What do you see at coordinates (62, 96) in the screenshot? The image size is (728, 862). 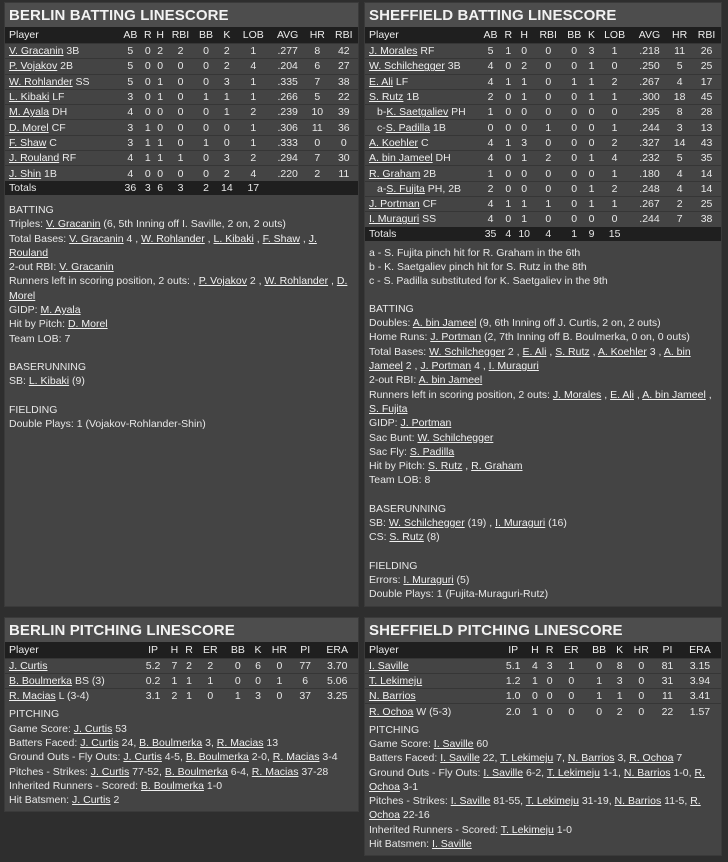 I see `player-cell: L. Kibaki LF` at bounding box center [62, 96].